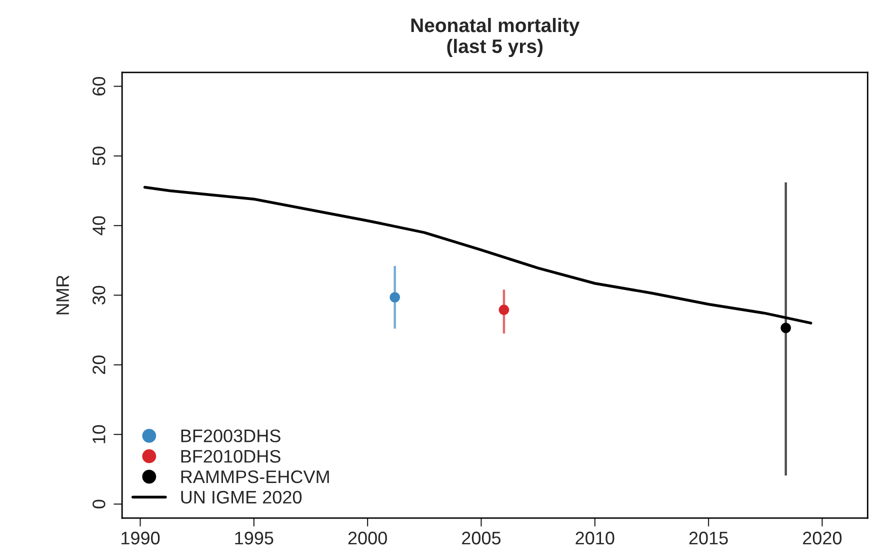  Describe the element at coordinates (822, 538) in the screenshot. I see `x-tick-label: 2020` at that location.